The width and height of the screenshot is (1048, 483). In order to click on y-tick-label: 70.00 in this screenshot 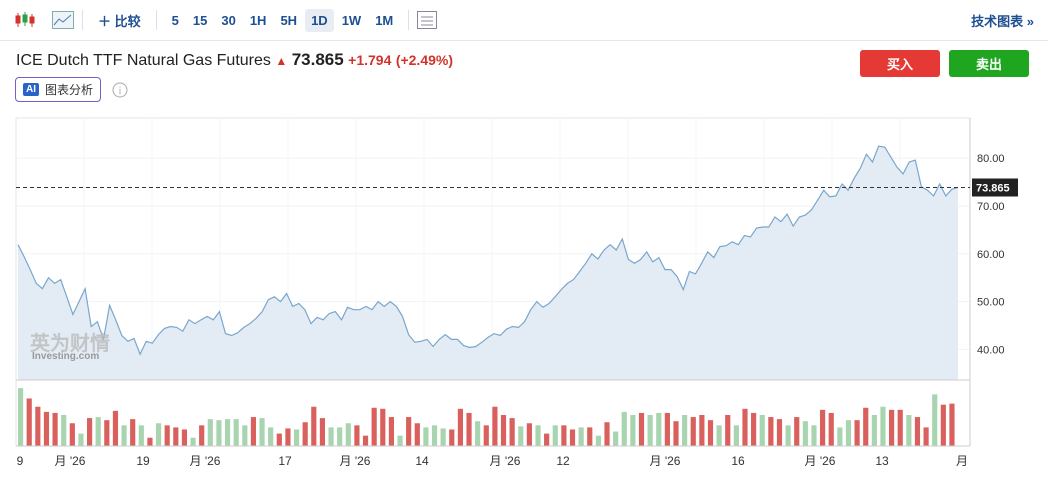, I will do `click(991, 207)`.